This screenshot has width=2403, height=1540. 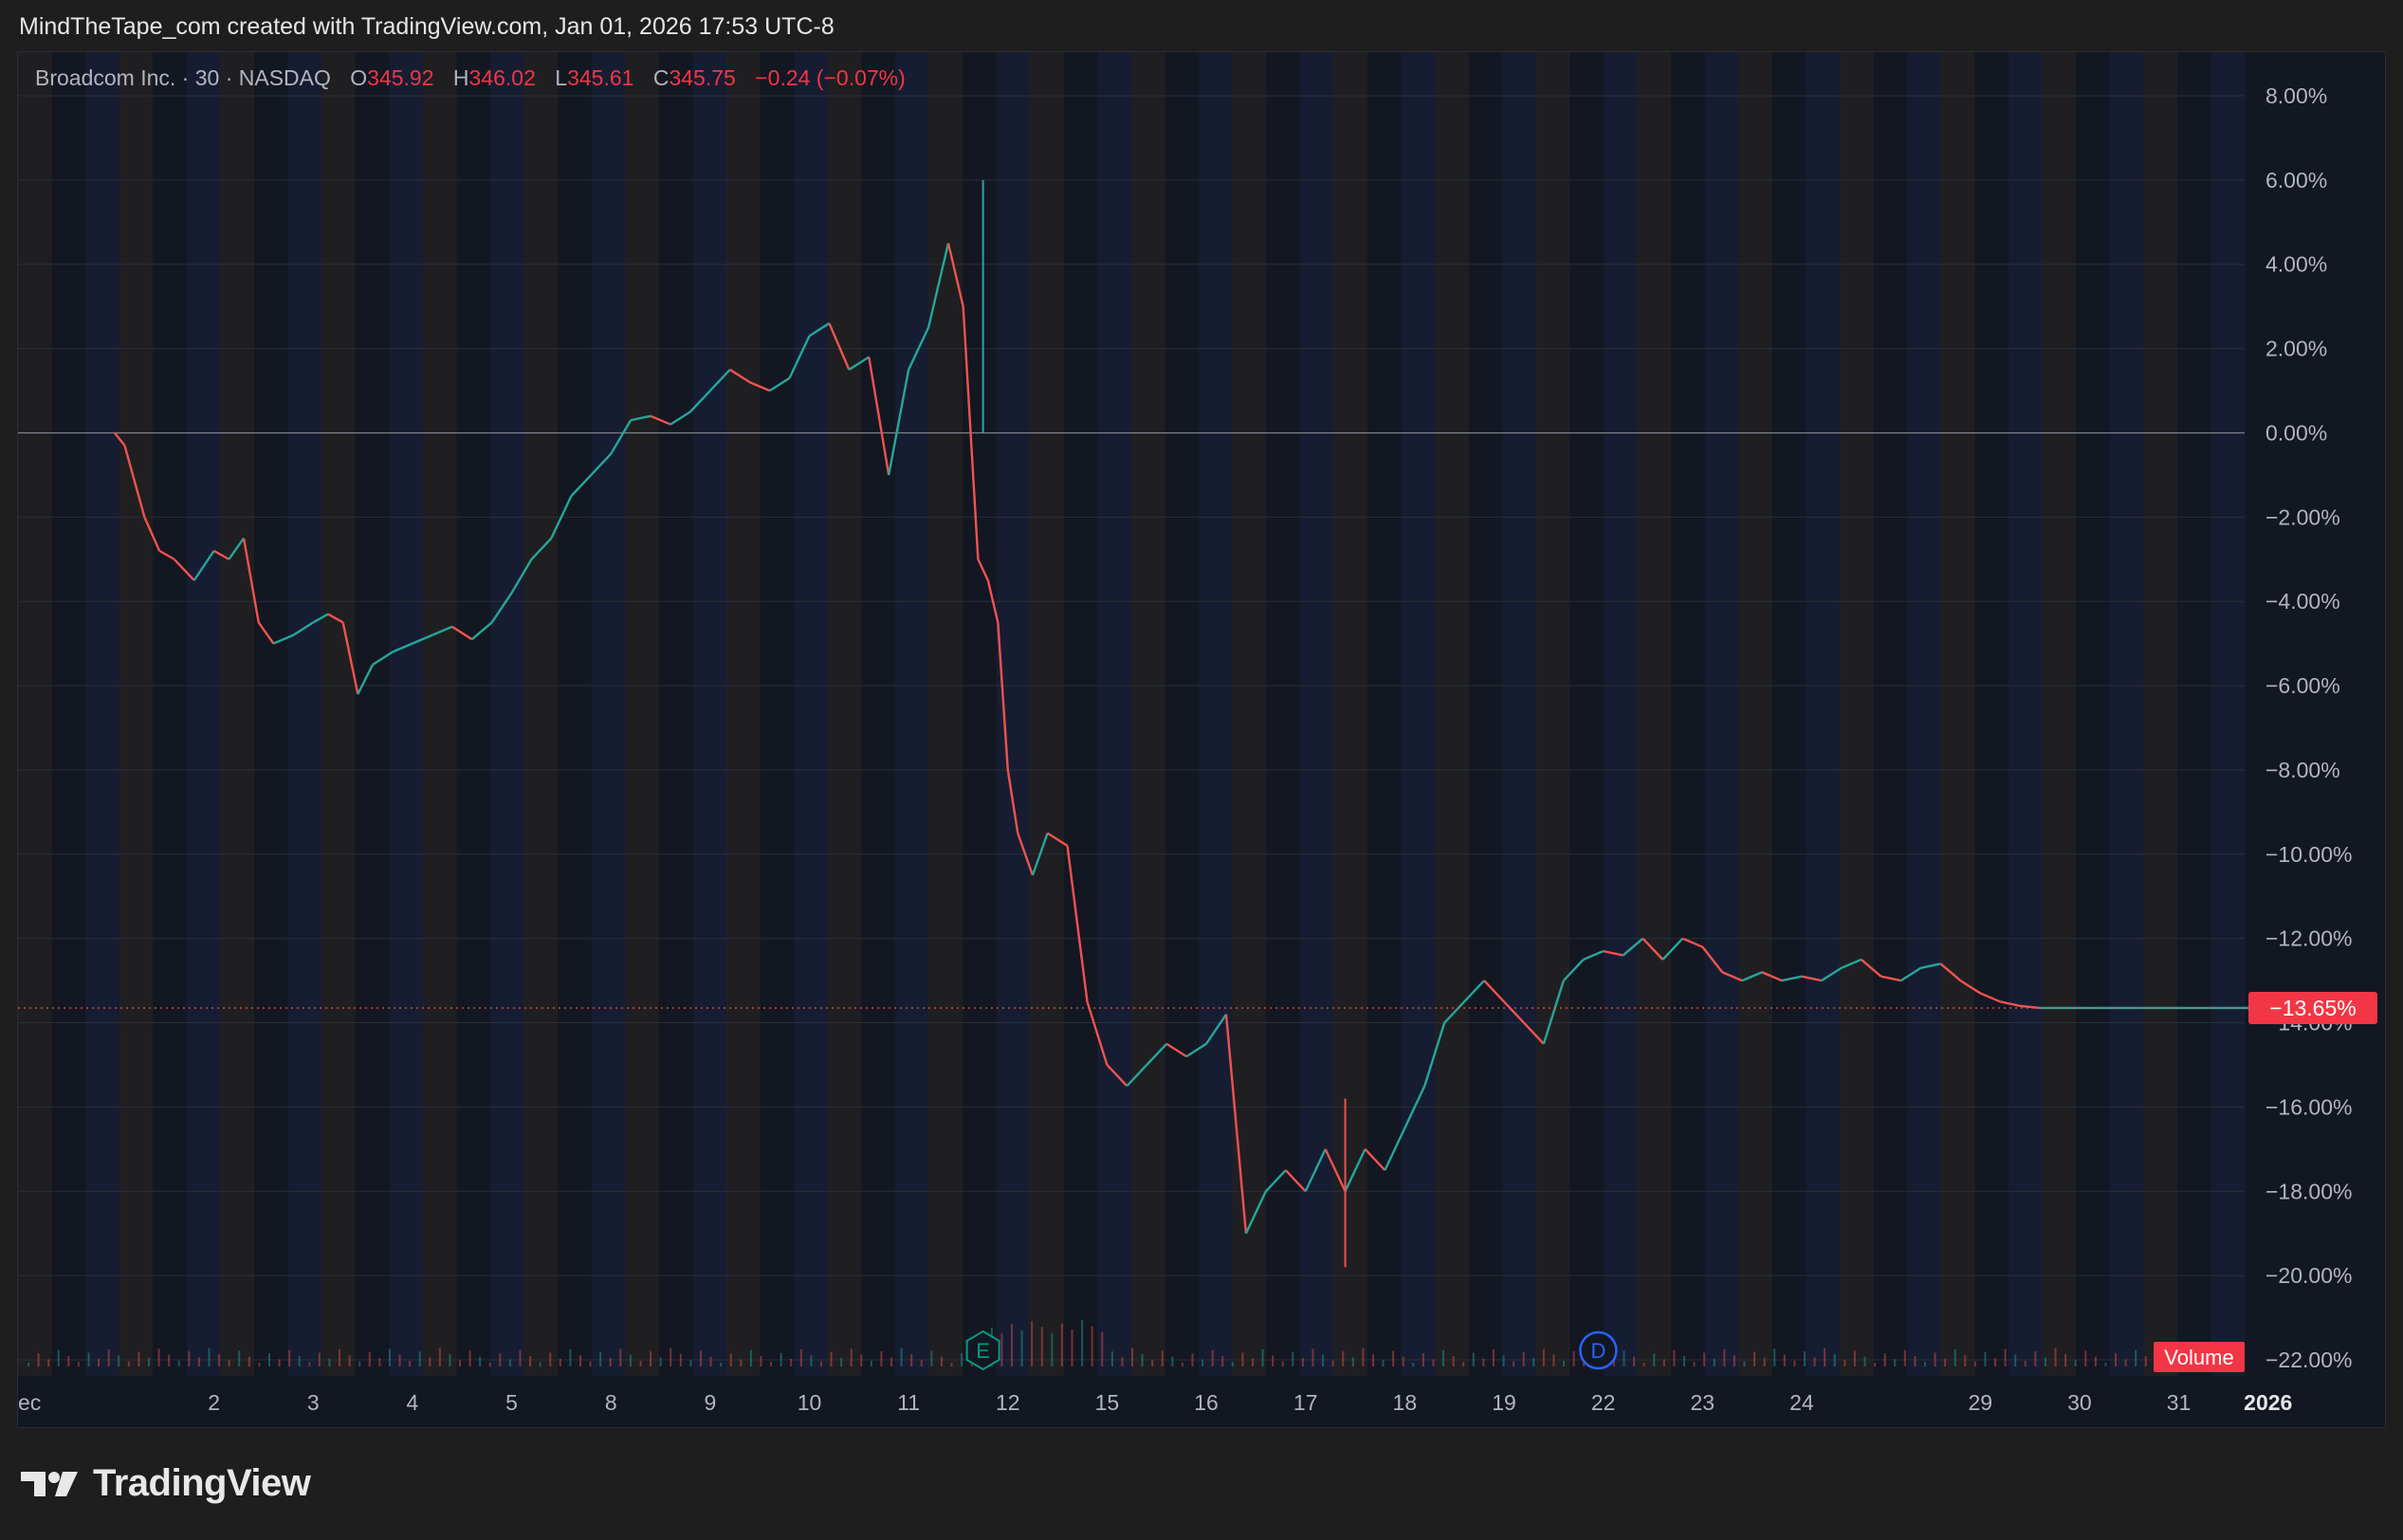 What do you see at coordinates (359, 77) in the screenshot?
I see `open-label: O` at bounding box center [359, 77].